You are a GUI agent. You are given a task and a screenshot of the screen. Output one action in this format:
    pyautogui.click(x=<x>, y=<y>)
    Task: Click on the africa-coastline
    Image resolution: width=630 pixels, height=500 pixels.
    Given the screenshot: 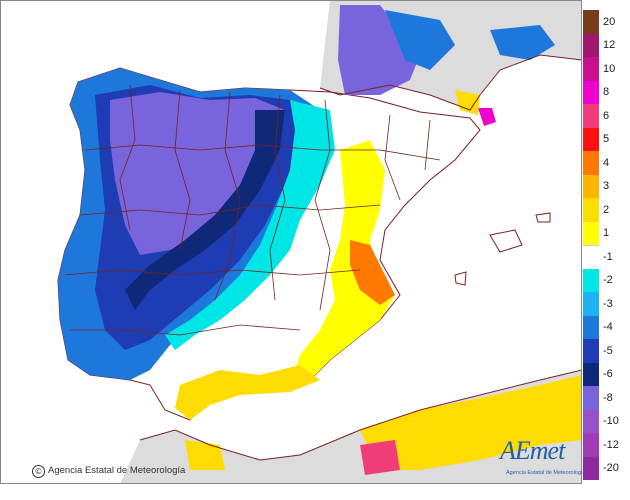 What is the action you would take?
    pyautogui.click(x=360, y=415)
    